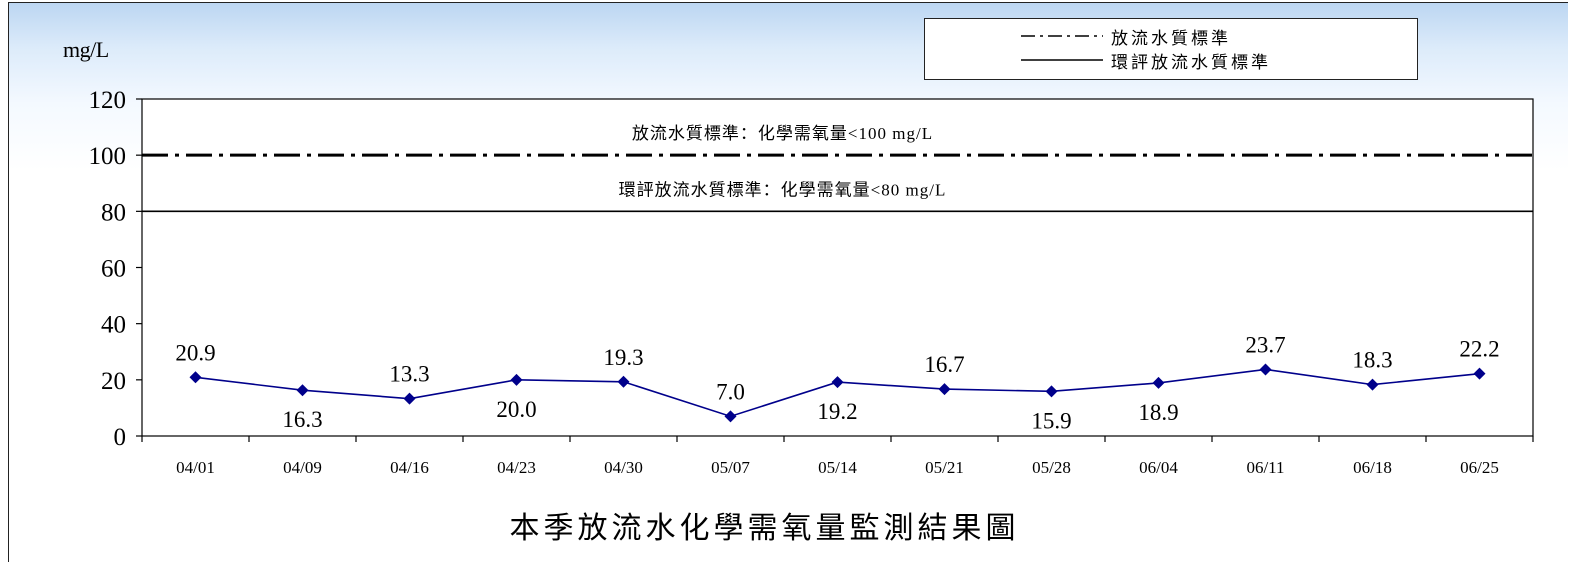  I want to click on x-tick-label: 06/25, so click(1479, 467).